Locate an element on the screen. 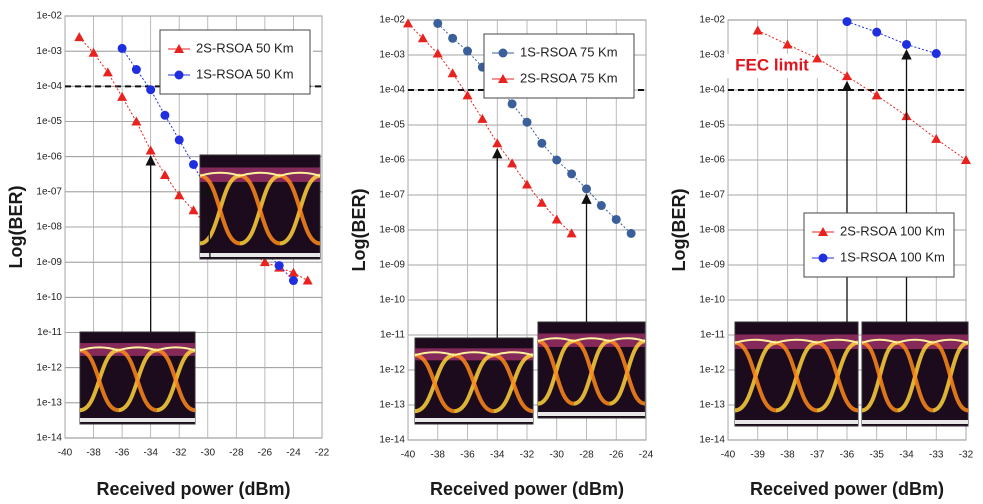  x-tick-label: -26 is located at coordinates (616, 455).